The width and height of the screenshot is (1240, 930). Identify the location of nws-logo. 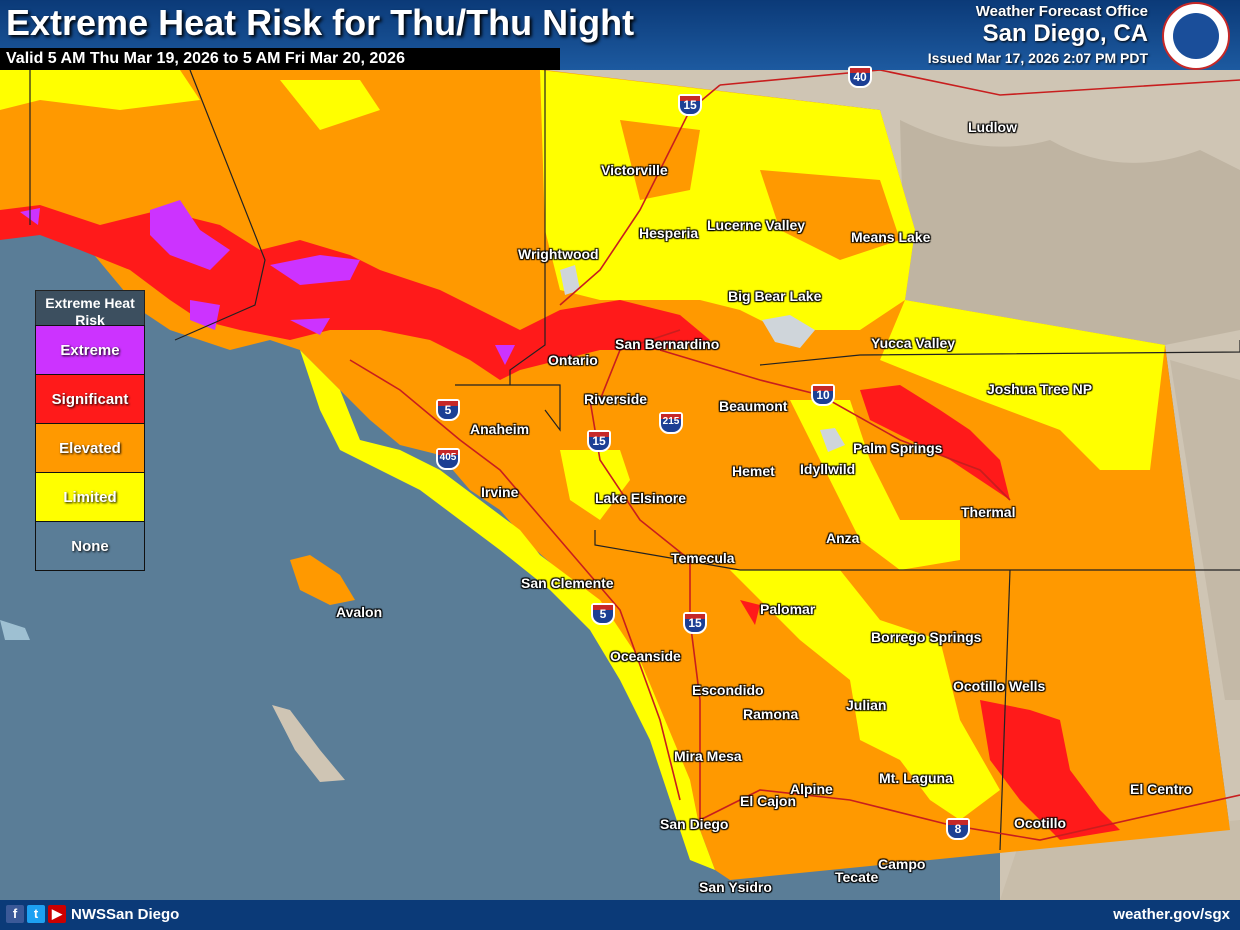
(1196, 36).